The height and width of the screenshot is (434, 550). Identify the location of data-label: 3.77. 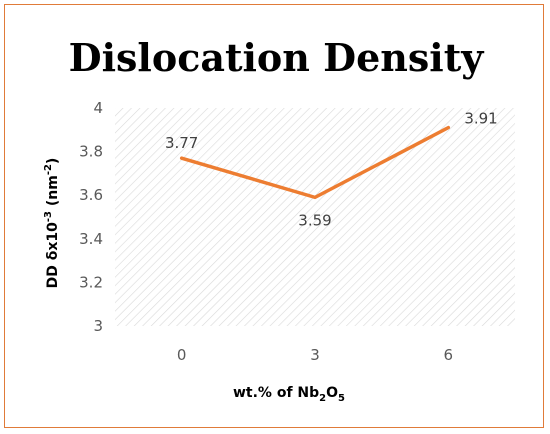
(181, 143).